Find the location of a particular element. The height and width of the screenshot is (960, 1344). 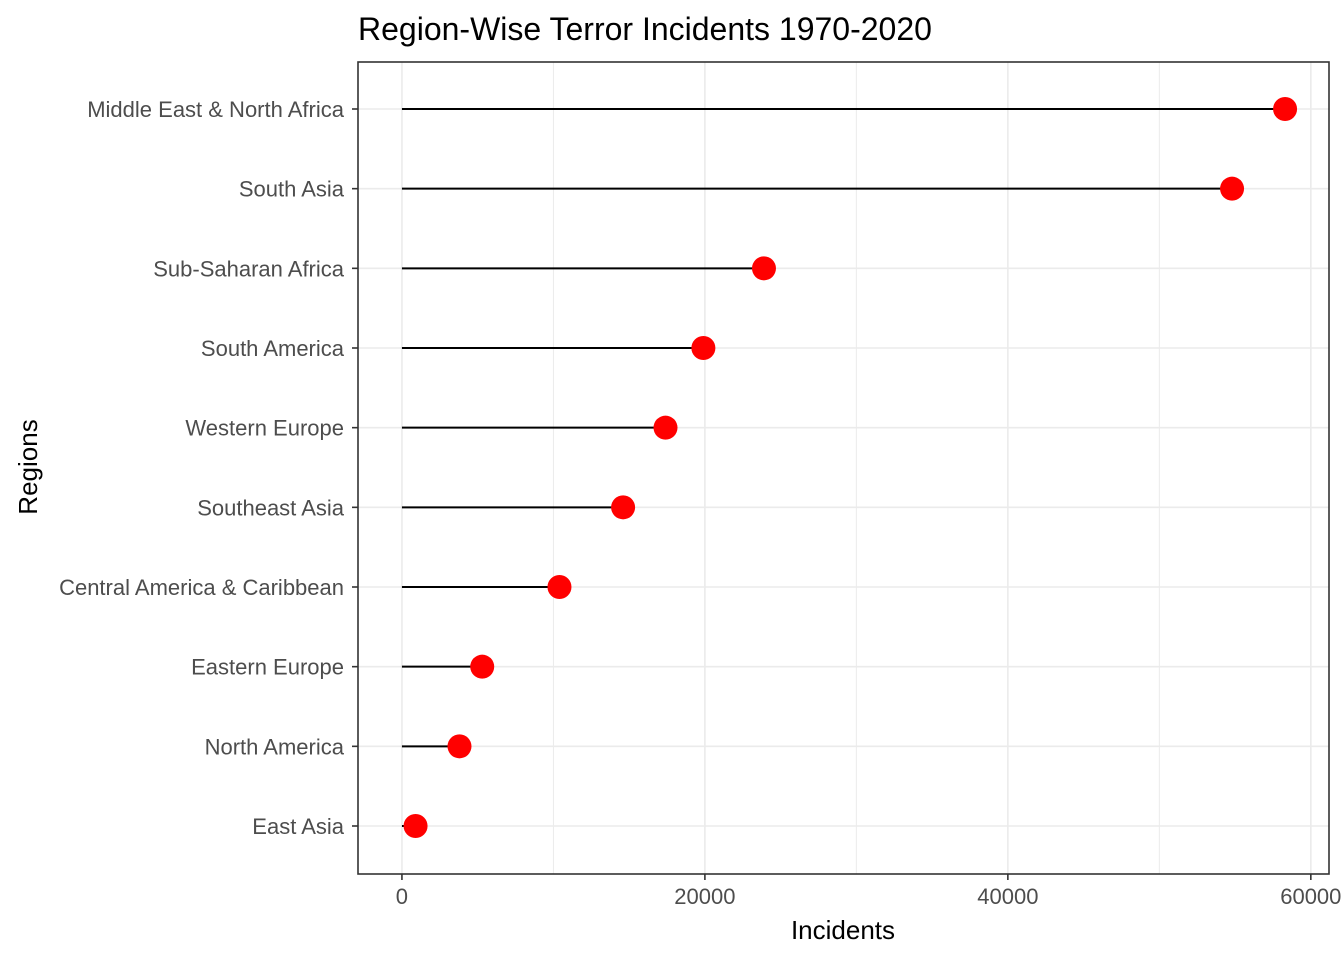

y-tick-label: Central America & Caribbean is located at coordinates (201, 587).